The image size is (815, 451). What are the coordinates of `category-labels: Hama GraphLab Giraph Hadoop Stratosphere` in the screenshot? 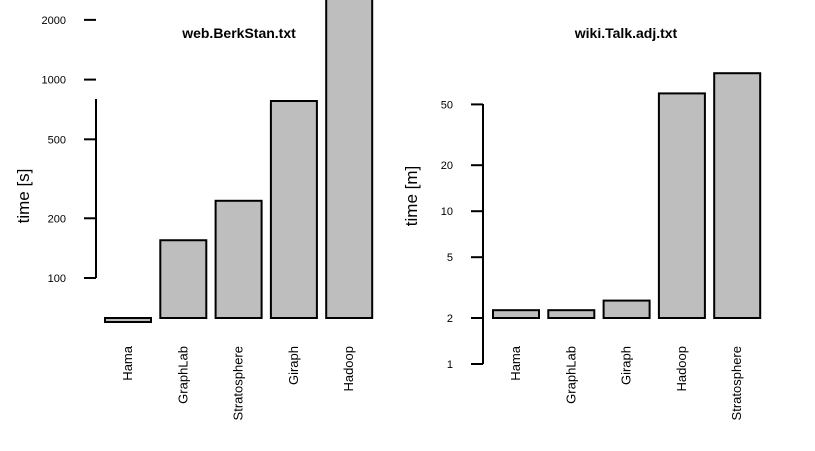 It's located at (626, 382).